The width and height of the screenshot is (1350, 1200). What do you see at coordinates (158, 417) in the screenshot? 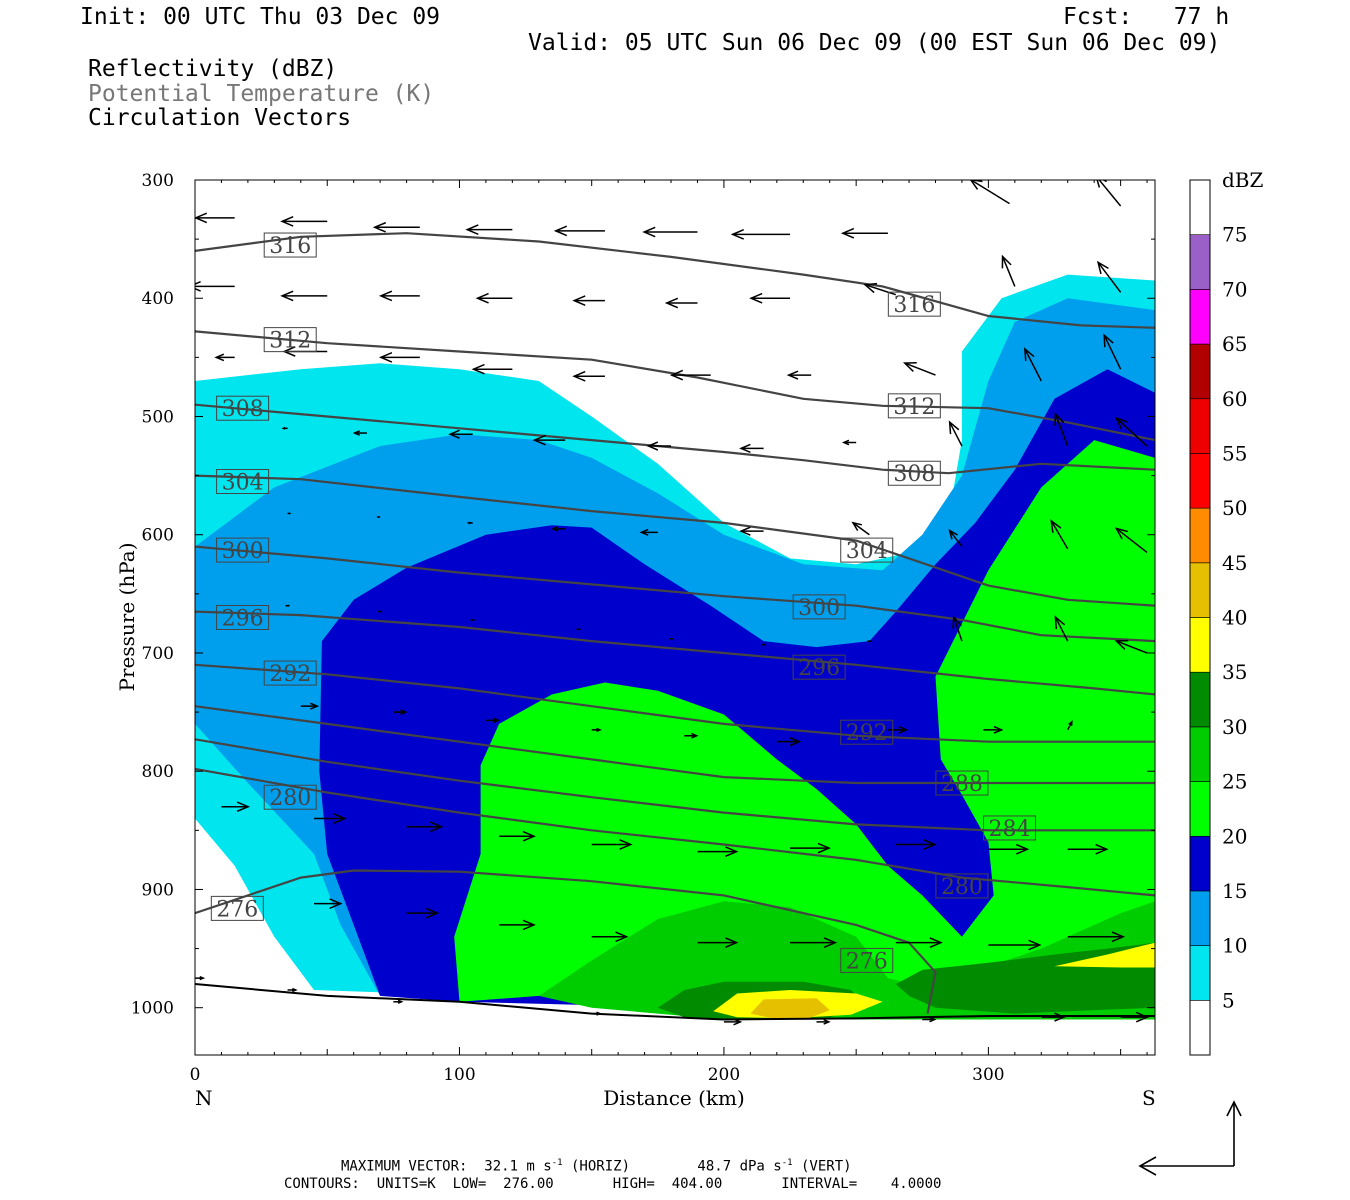
I see `y-tick-label-500: 500` at bounding box center [158, 417].